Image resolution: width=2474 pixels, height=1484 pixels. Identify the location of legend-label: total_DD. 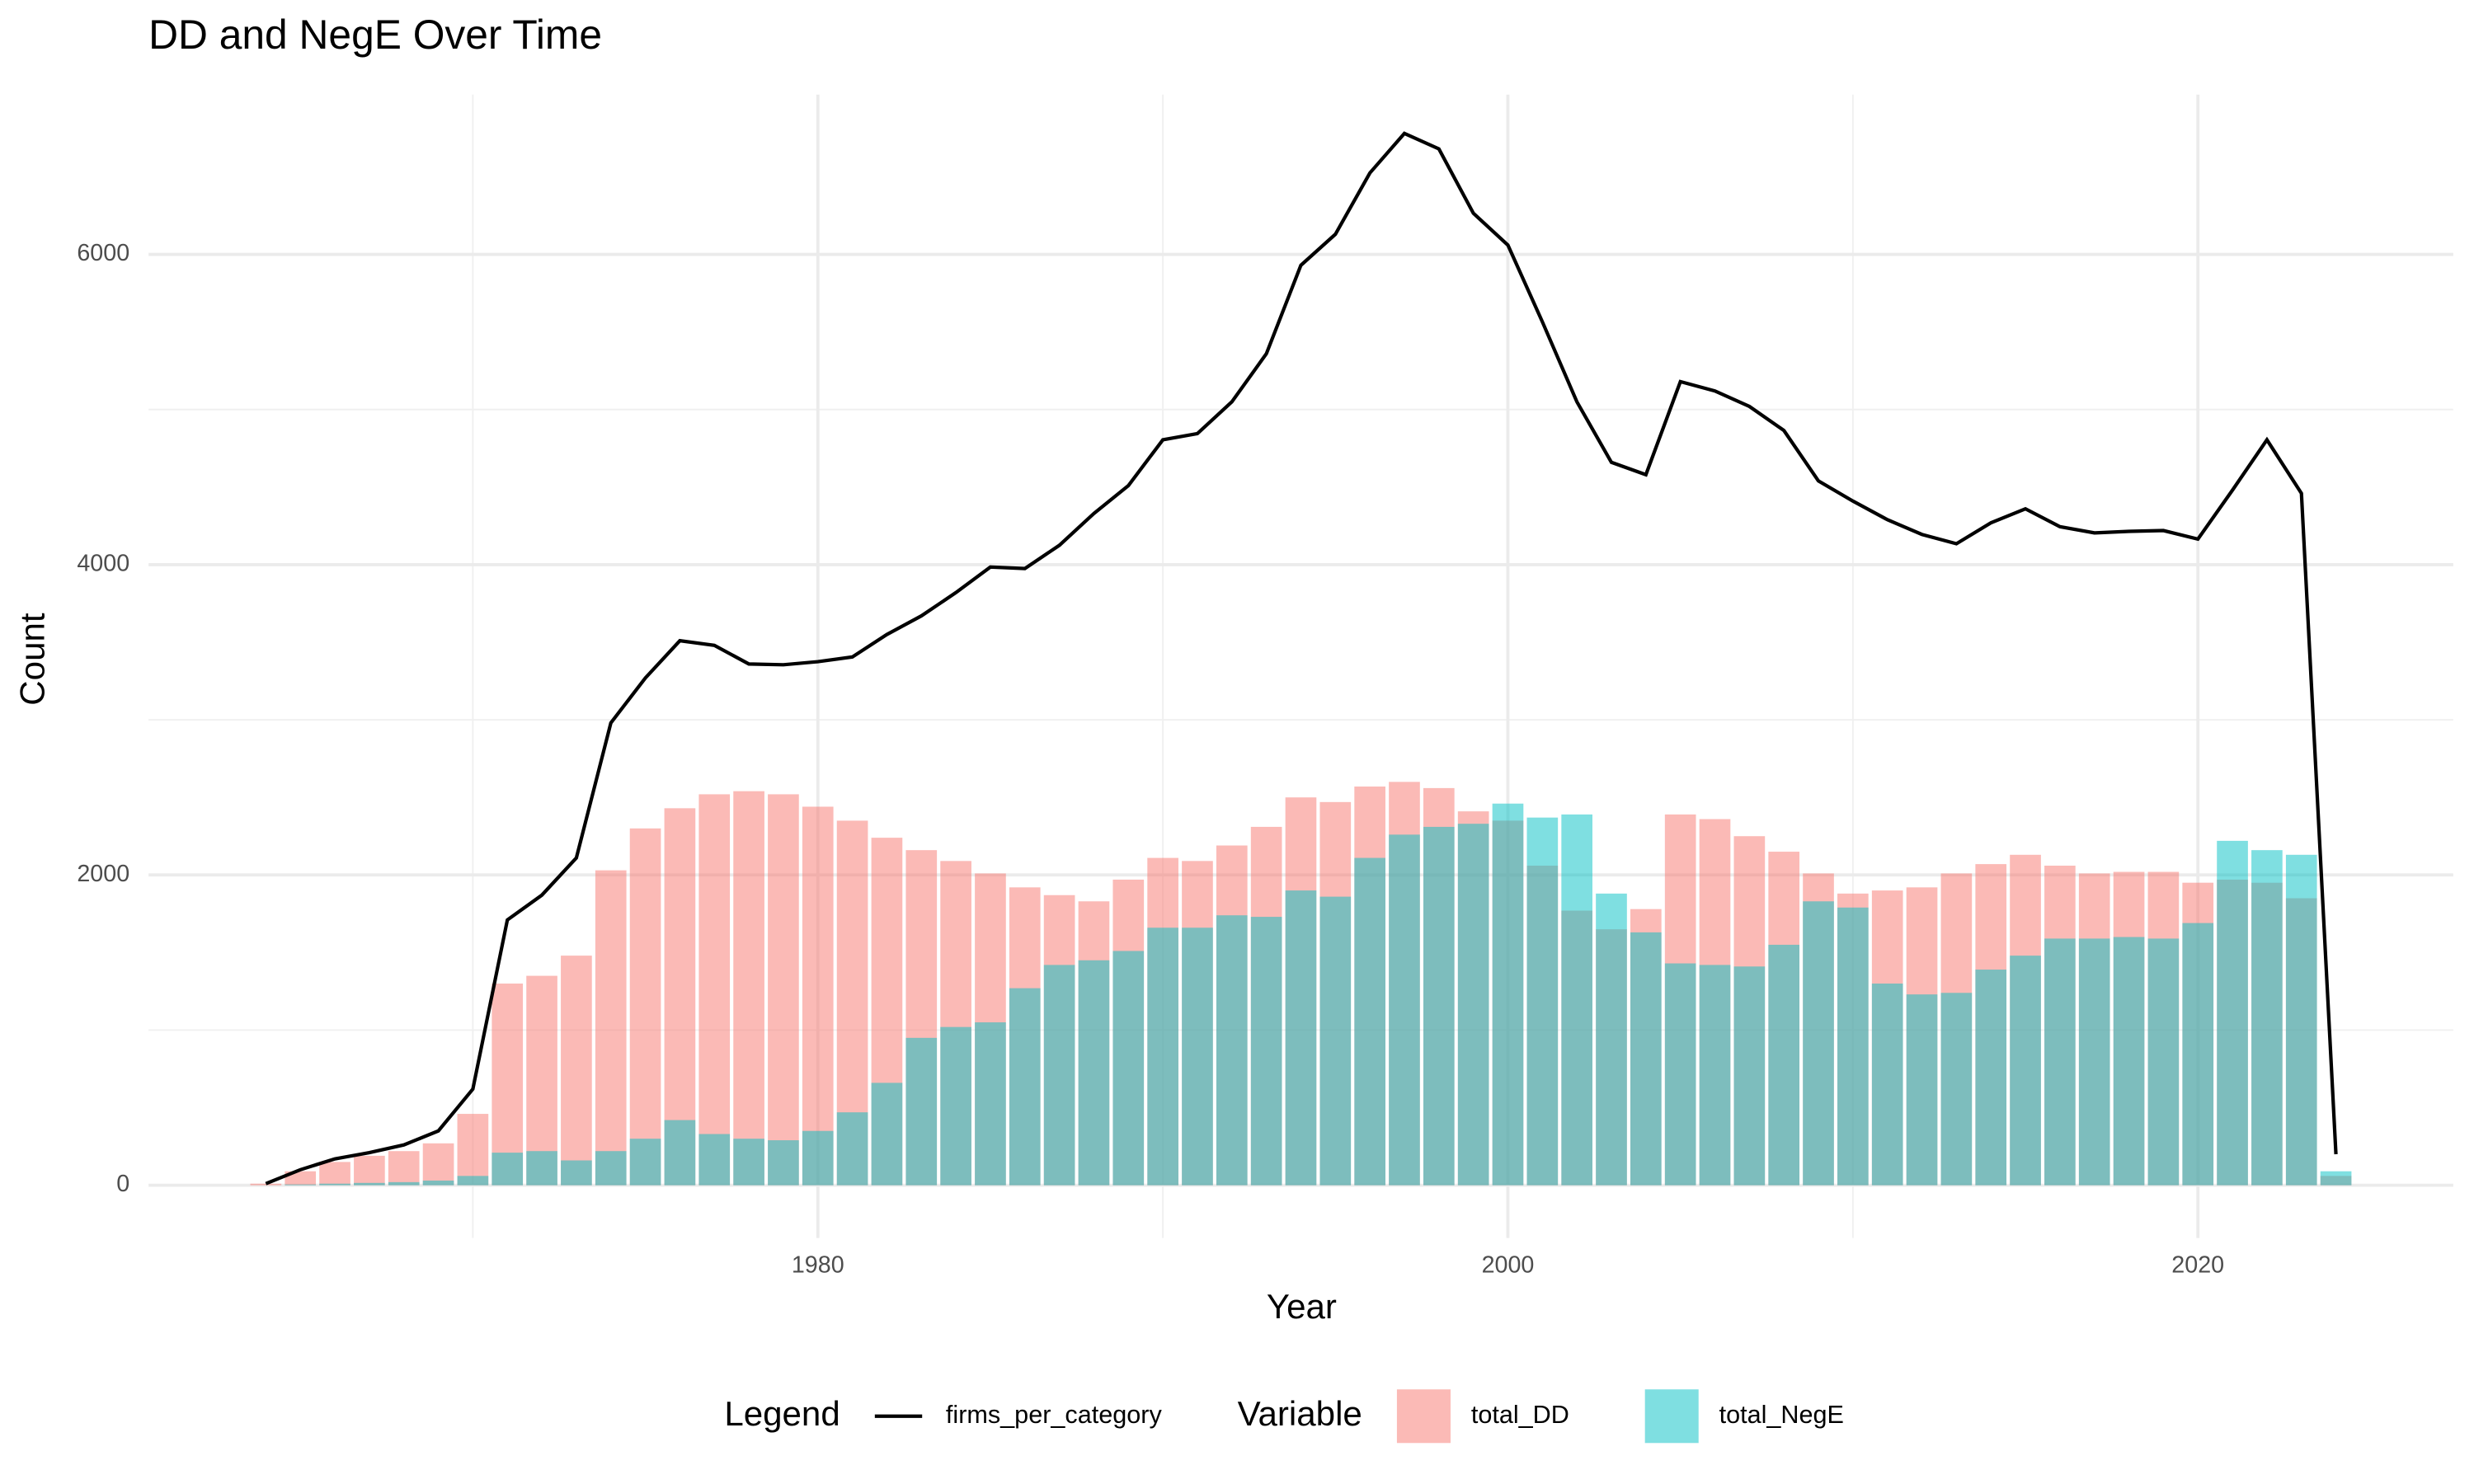
(1520, 1415).